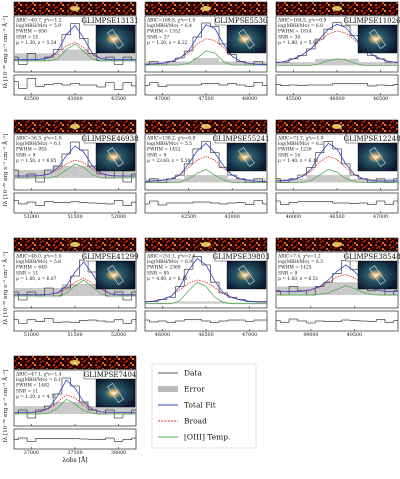 Image resolution: width=400 pixels, height=479 pixels. Describe the element at coordinates (31, 150) in the screenshot. I see `annotation: FWHM = 955` at that location.